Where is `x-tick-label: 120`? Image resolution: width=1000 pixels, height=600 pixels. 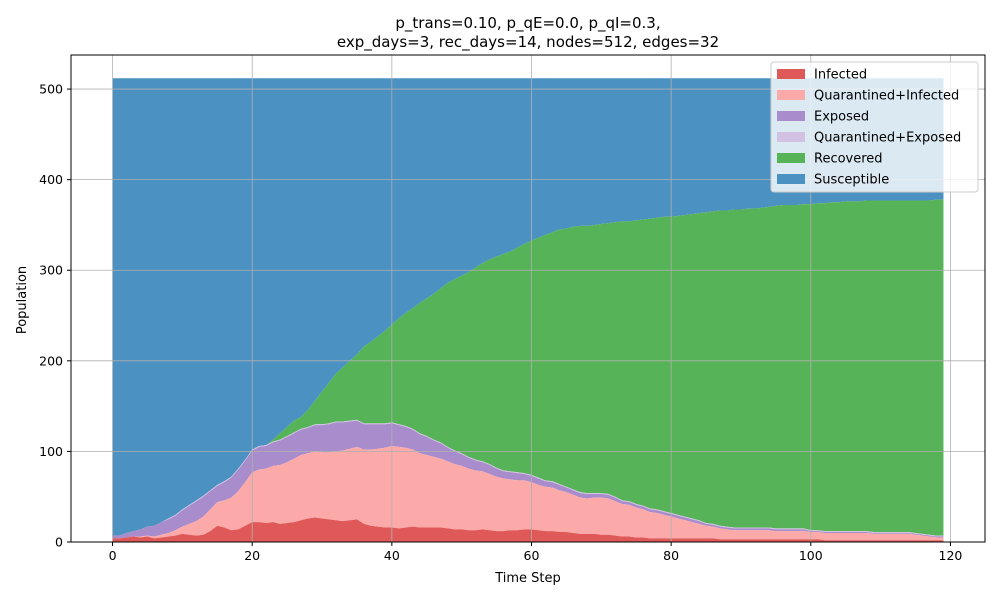 x-tick-label: 120 is located at coordinates (951, 555).